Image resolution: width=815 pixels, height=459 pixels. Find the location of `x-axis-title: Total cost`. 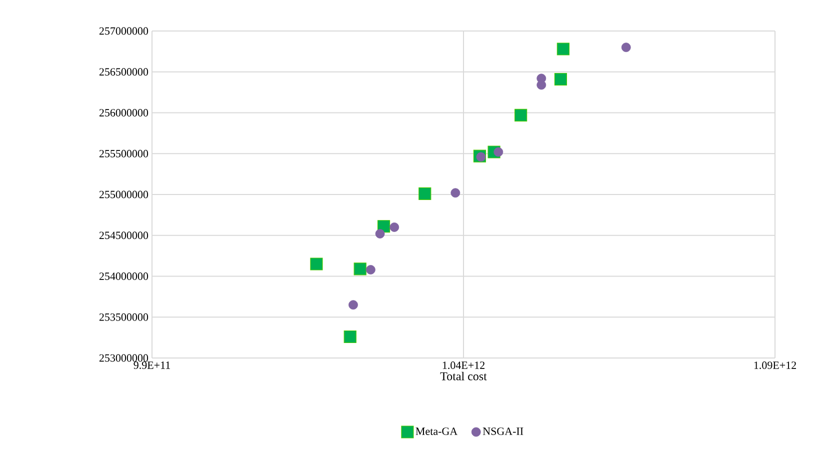

x-axis-title: Total cost is located at coordinates (463, 376).